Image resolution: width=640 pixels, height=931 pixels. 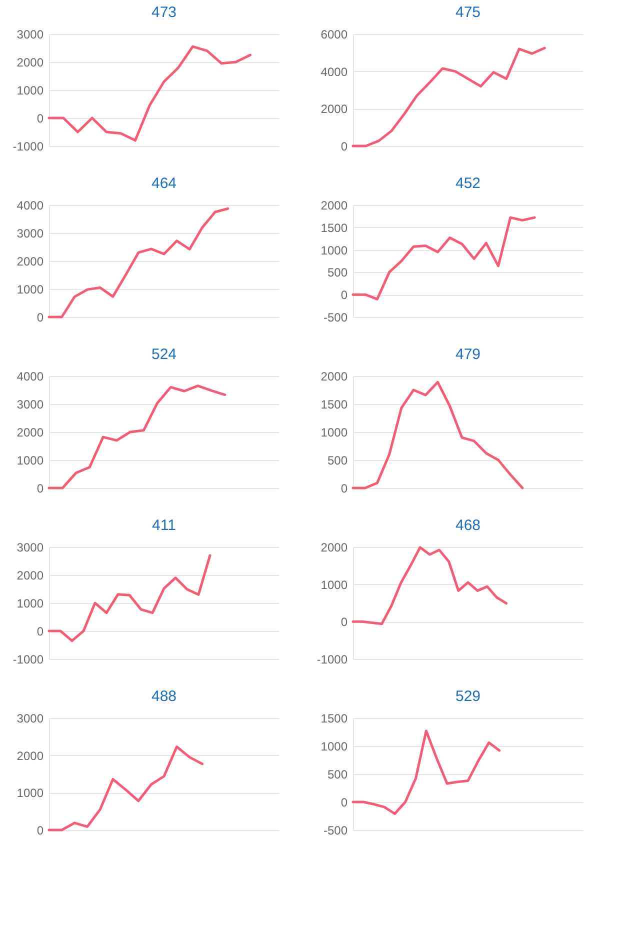 I want to click on chart-title: 411, so click(x=164, y=525).